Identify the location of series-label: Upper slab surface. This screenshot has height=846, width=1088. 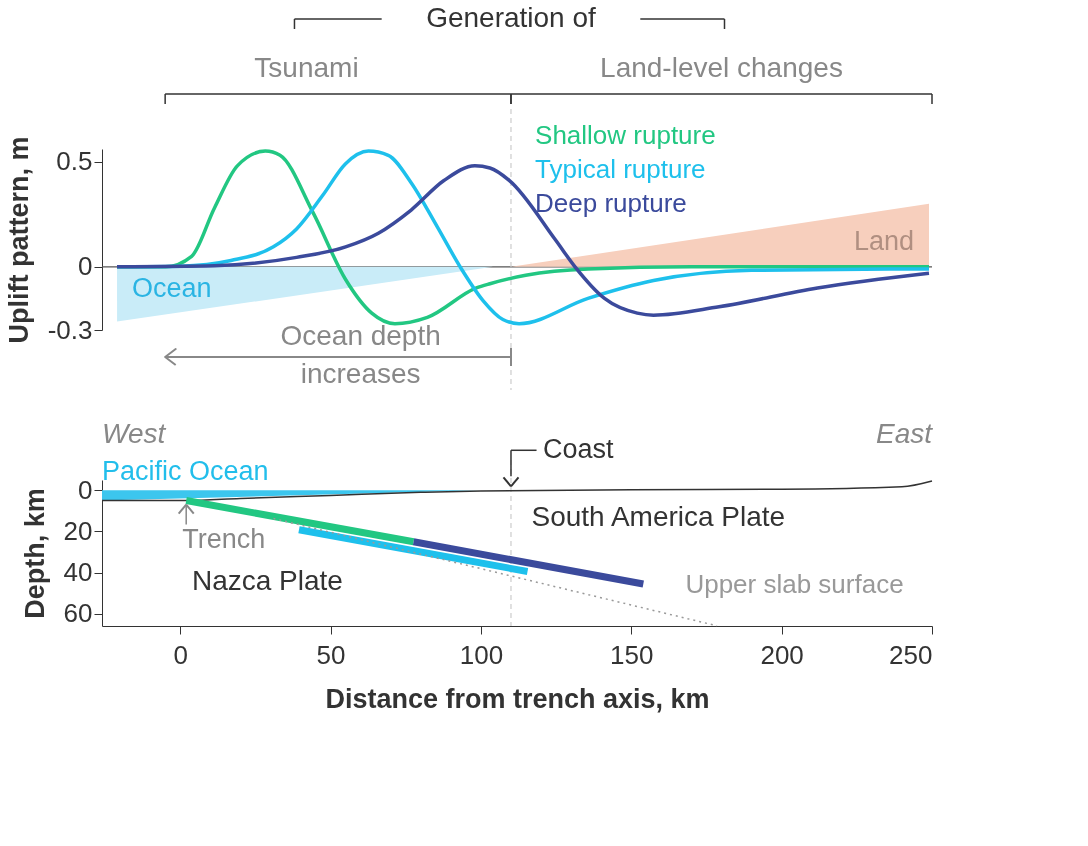
(794, 583).